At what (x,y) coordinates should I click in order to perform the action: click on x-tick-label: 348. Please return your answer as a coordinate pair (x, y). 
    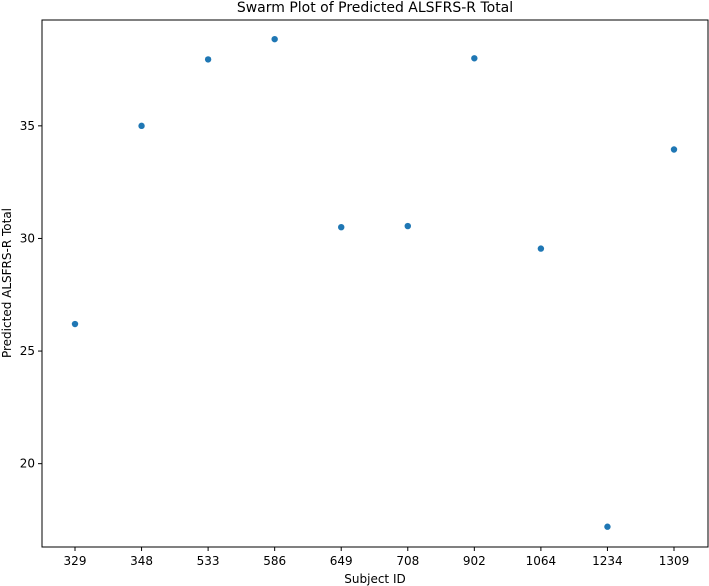
    Looking at the image, I should click on (141, 561).